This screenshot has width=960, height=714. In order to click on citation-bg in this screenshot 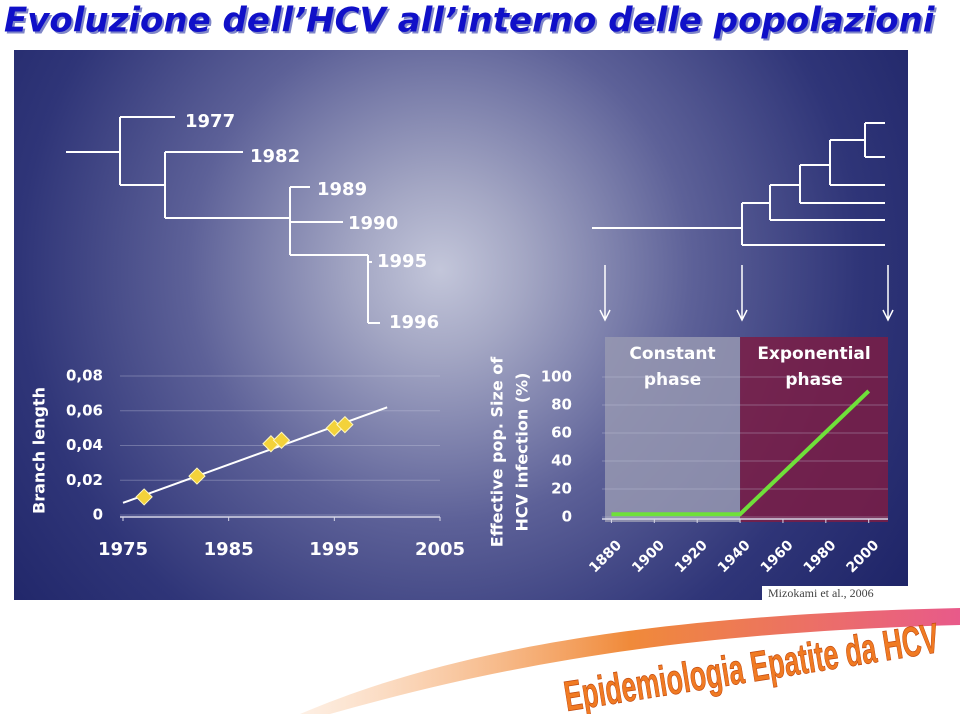, I will do `click(835, 593)`.